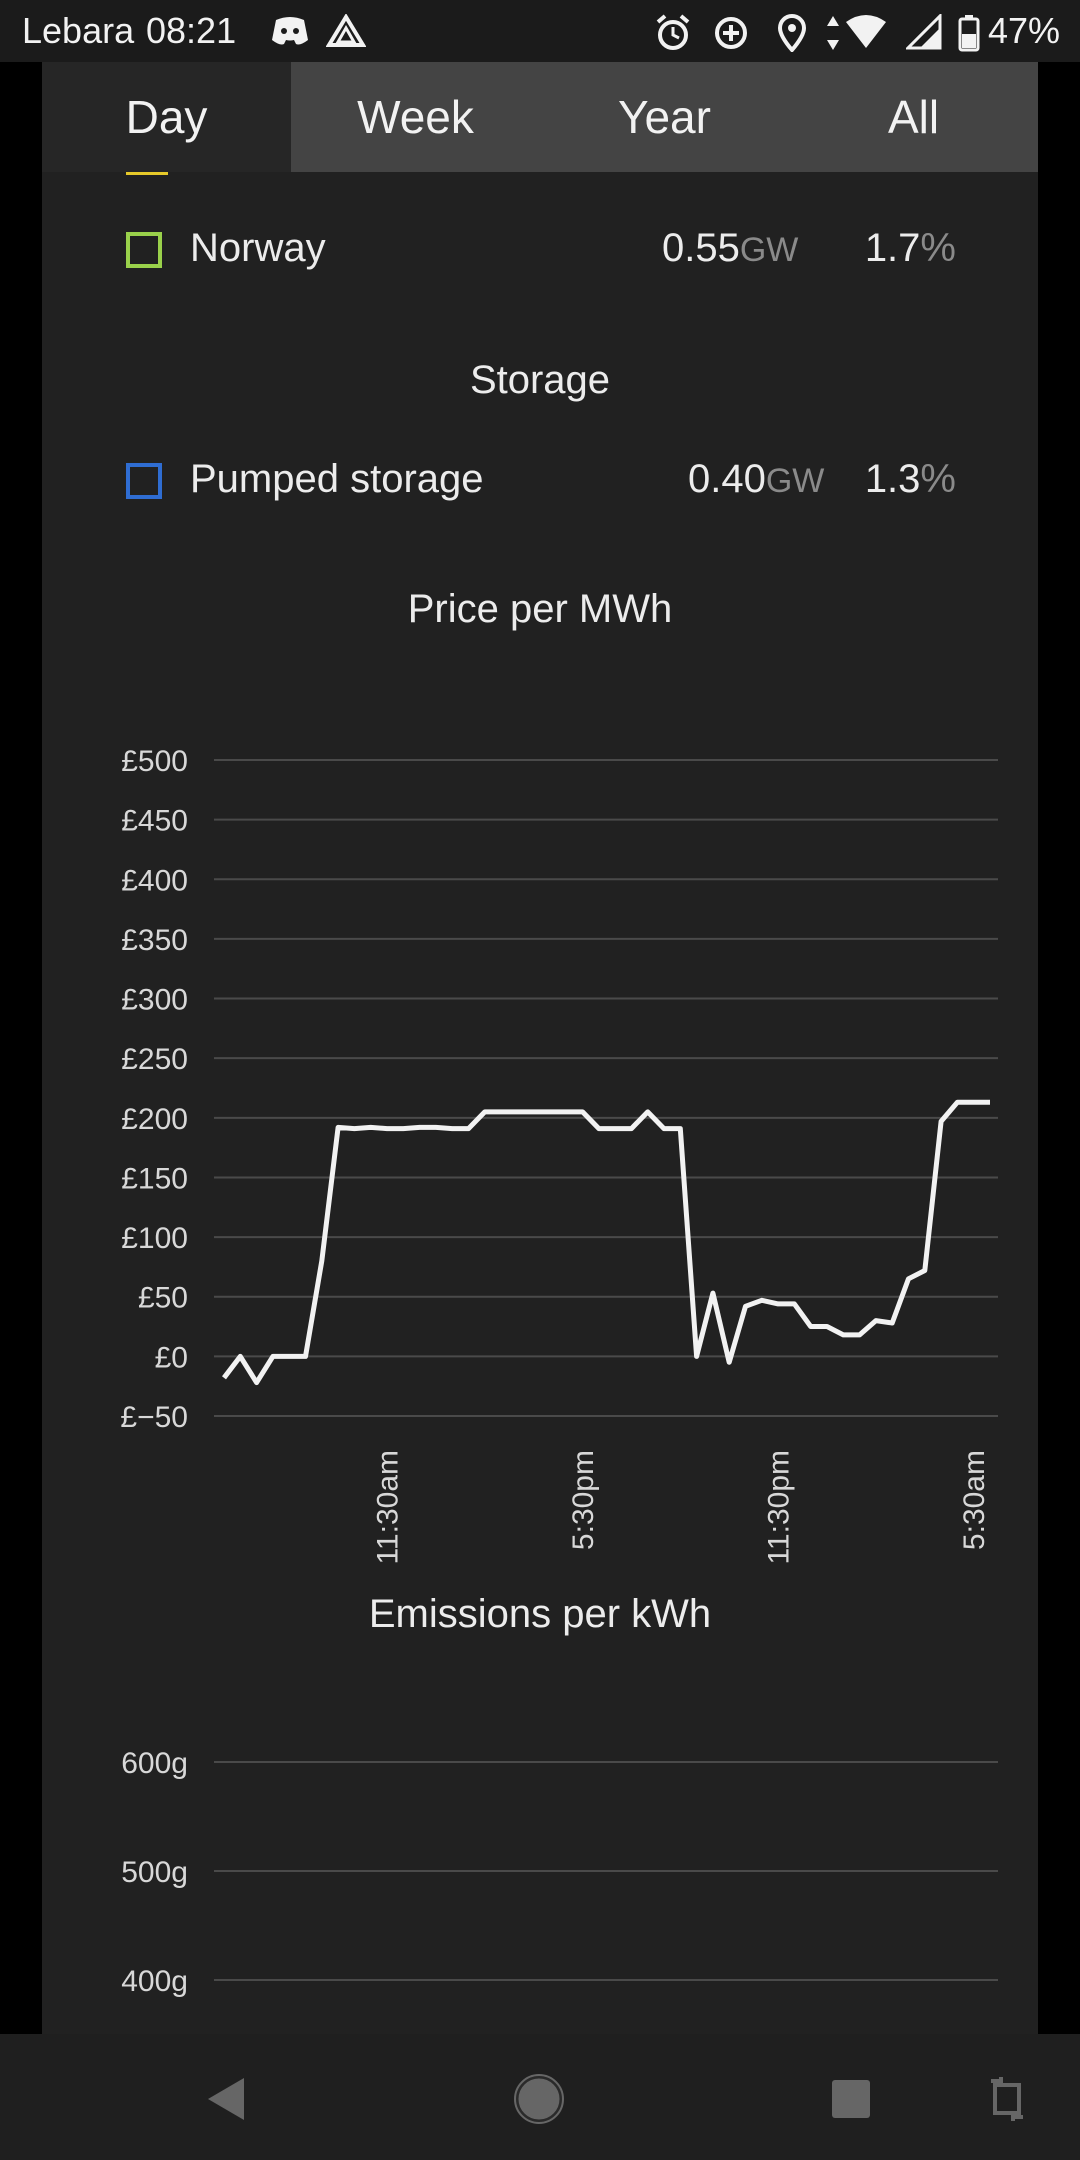 This screenshot has width=1080, height=2160. Describe the element at coordinates (540, 609) in the screenshot. I see `price-chart-title: Price per MWh` at that location.